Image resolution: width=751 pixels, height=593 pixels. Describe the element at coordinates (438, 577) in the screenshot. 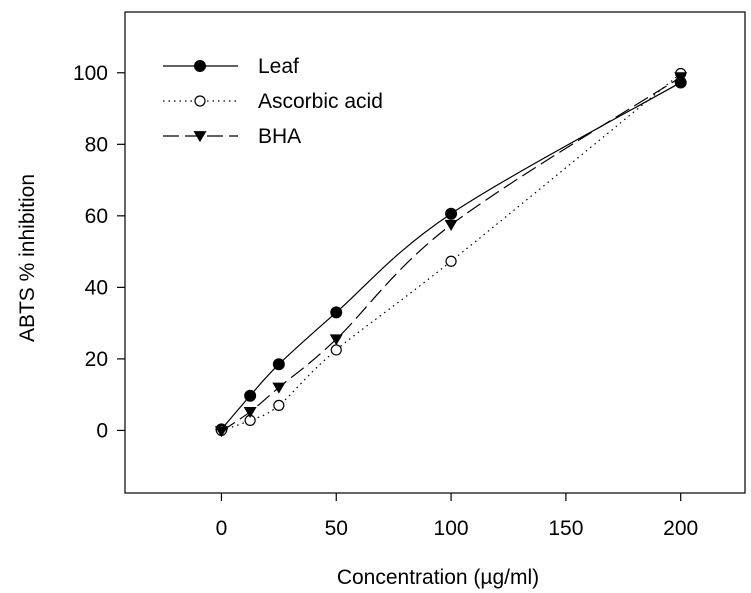

I see `x-axis-label: Concentration (µg/ml)` at that location.